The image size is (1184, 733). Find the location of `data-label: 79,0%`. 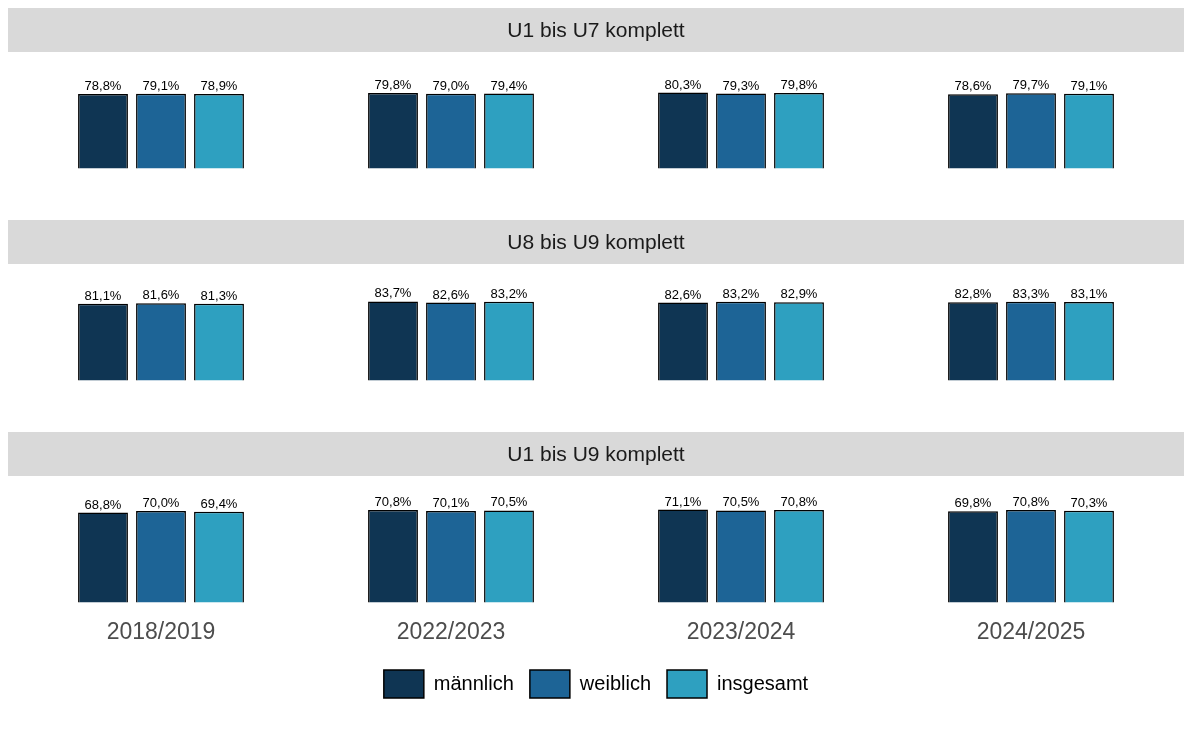

data-label: 79,0% is located at coordinates (451, 85).